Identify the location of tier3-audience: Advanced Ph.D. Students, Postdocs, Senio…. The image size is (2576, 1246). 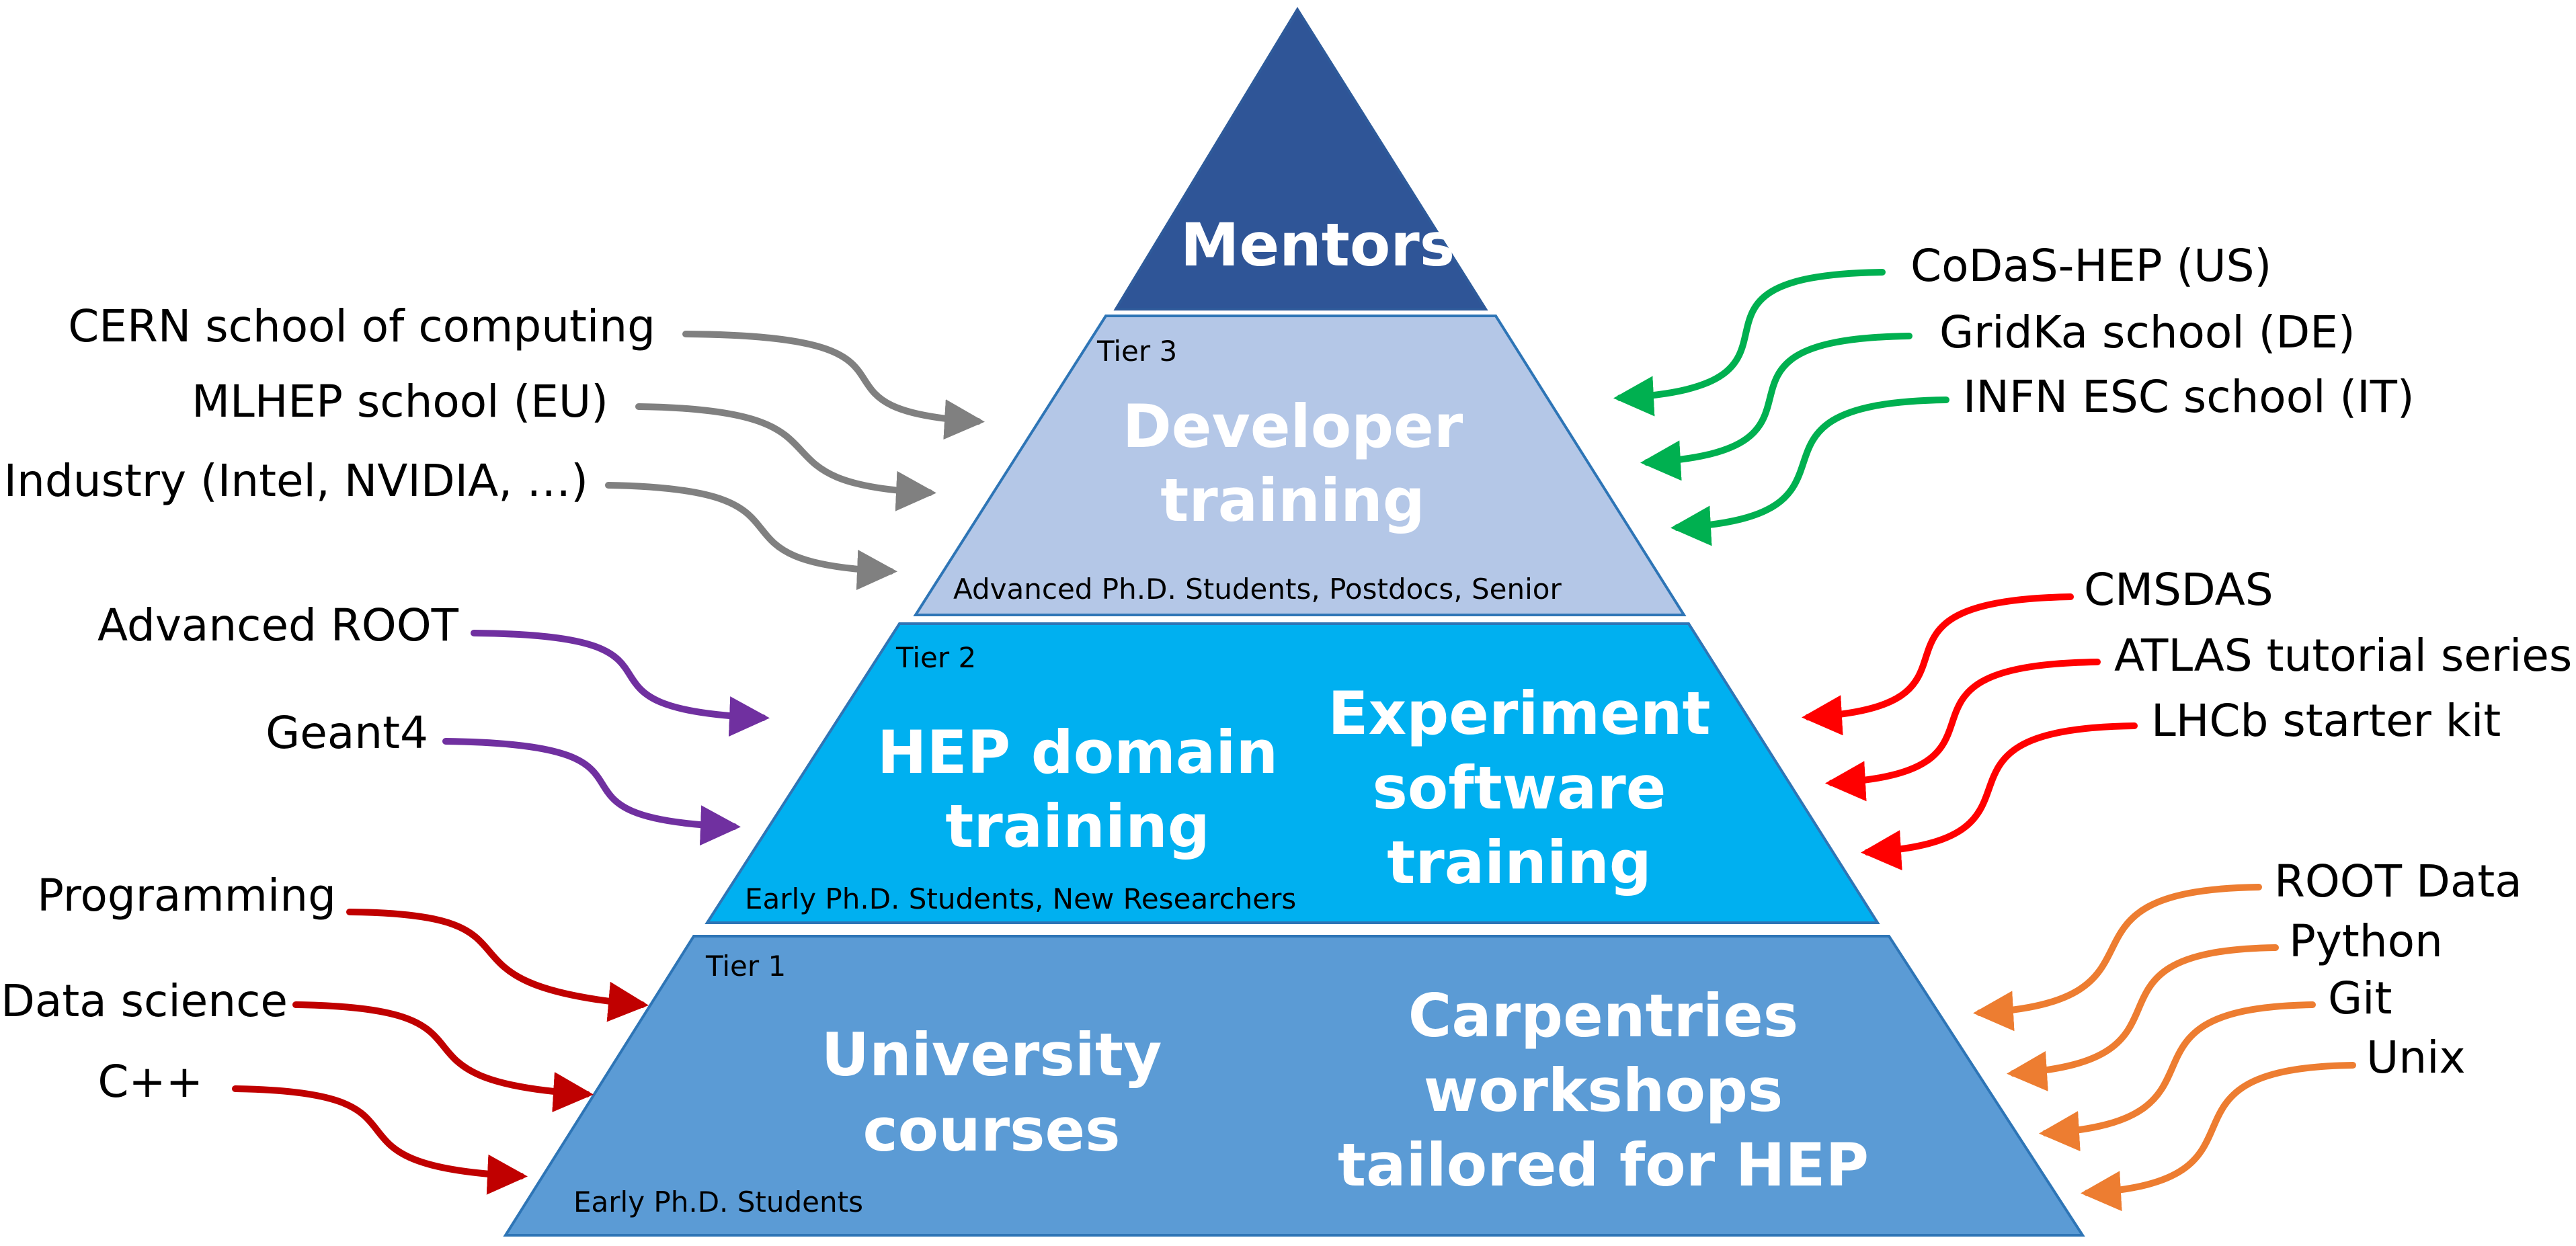
(1257, 589).